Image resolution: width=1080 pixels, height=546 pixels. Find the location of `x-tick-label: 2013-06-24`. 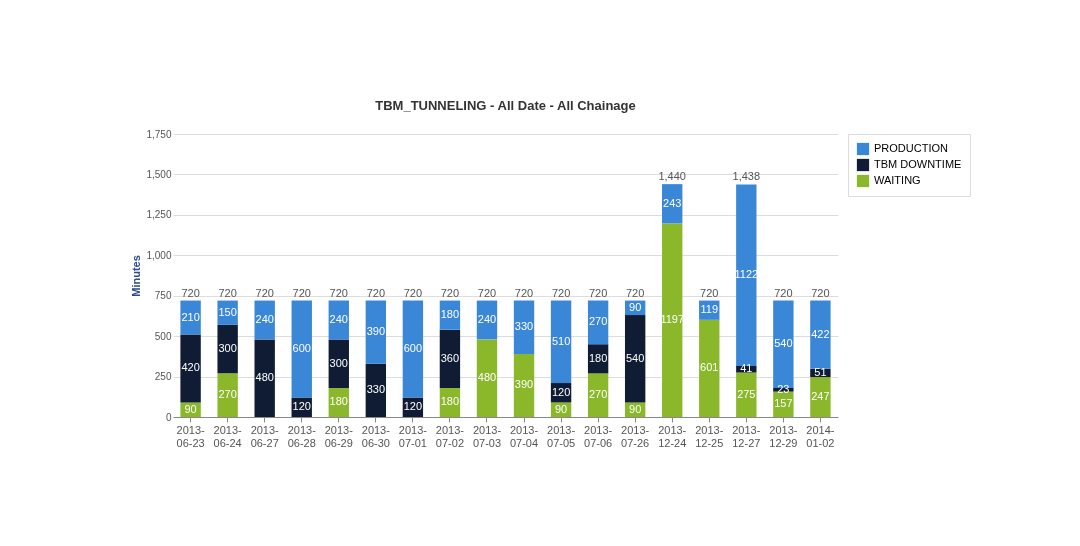

x-tick-label: 2013-06-24 is located at coordinates (228, 436).